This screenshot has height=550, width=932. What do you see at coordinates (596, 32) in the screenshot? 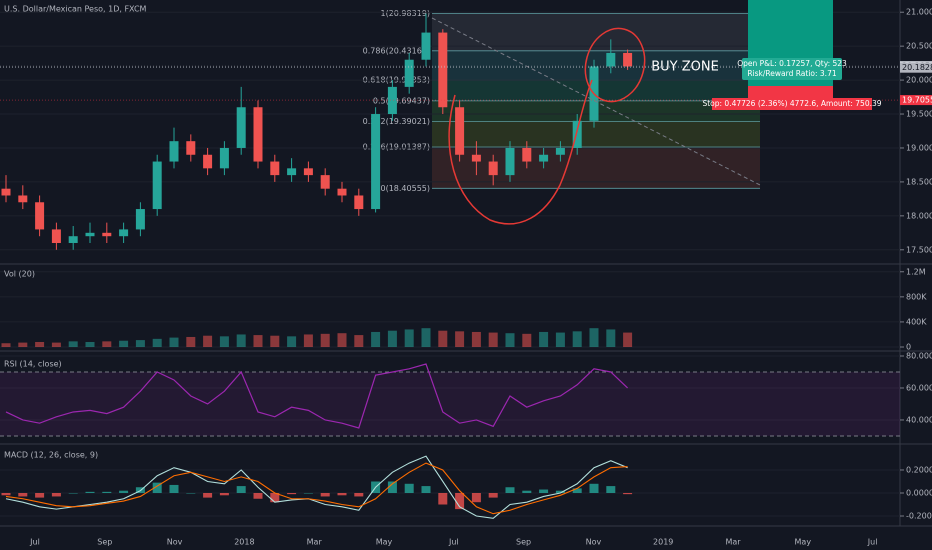
I see `fib-band` at bounding box center [596, 32].